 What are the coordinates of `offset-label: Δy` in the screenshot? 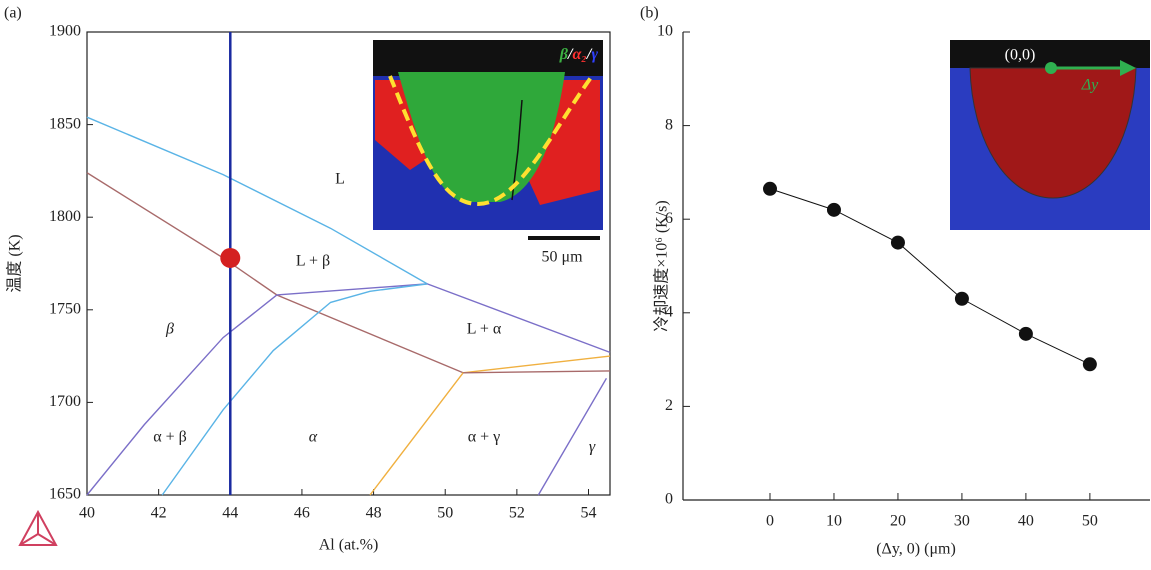 It's located at (1090, 85).